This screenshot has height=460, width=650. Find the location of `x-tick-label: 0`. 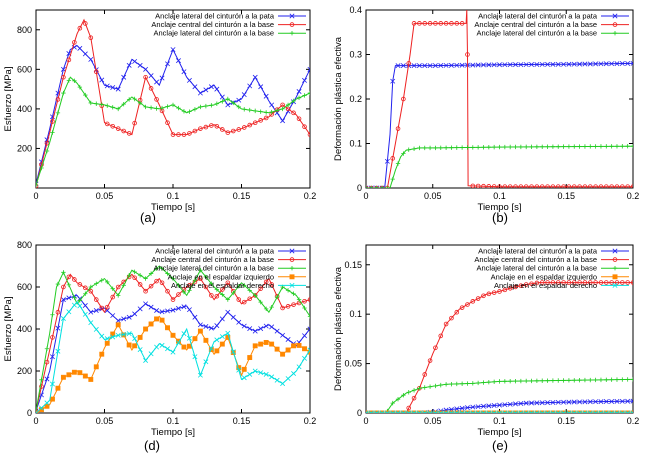

x-tick-label: 0 is located at coordinates (365, 421).